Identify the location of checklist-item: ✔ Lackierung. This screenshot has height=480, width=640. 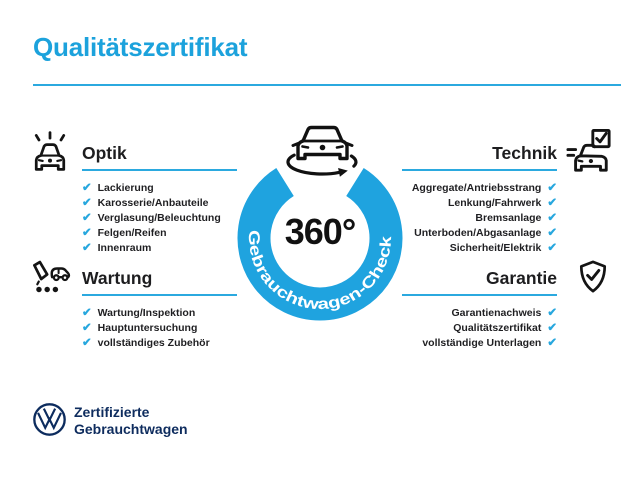
(159, 187).